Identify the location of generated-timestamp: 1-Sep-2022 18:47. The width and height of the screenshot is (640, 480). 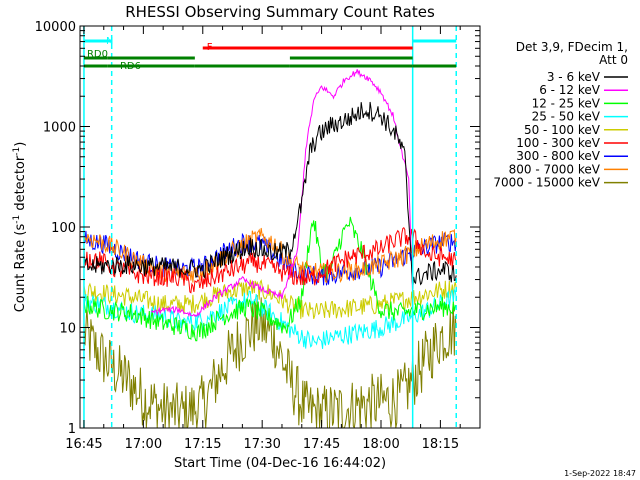
(600, 473).